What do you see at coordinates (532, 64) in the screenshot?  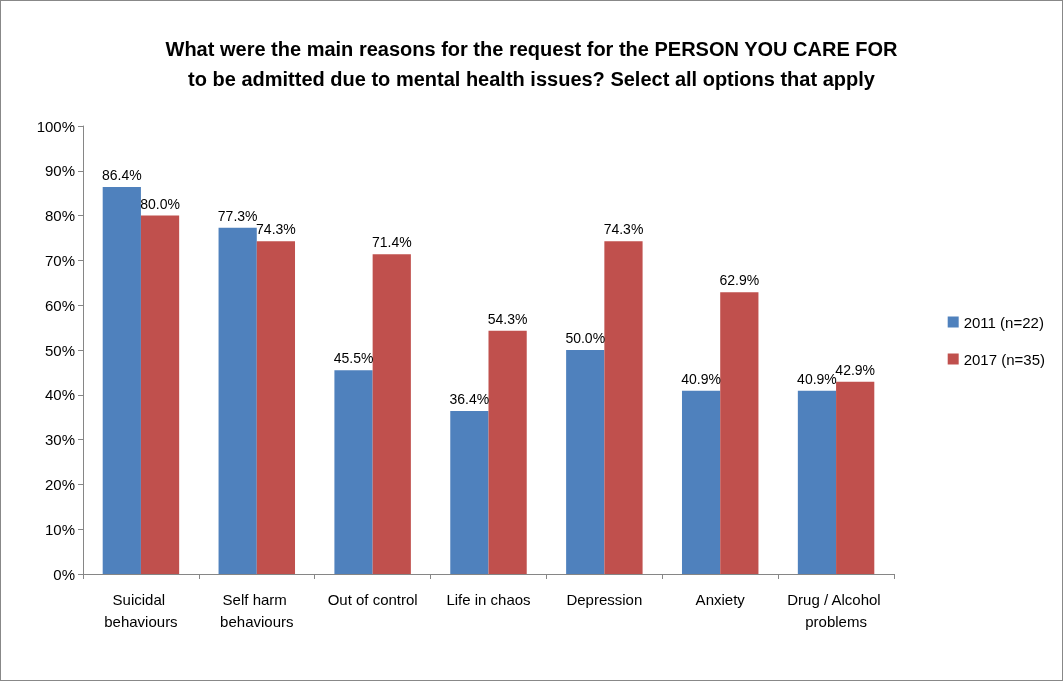 I see `chart-title: What were the main reasons for the request for the PERSON YOU CARE FOR to be admitted due to mental health issues? Select all options that apply` at bounding box center [532, 64].